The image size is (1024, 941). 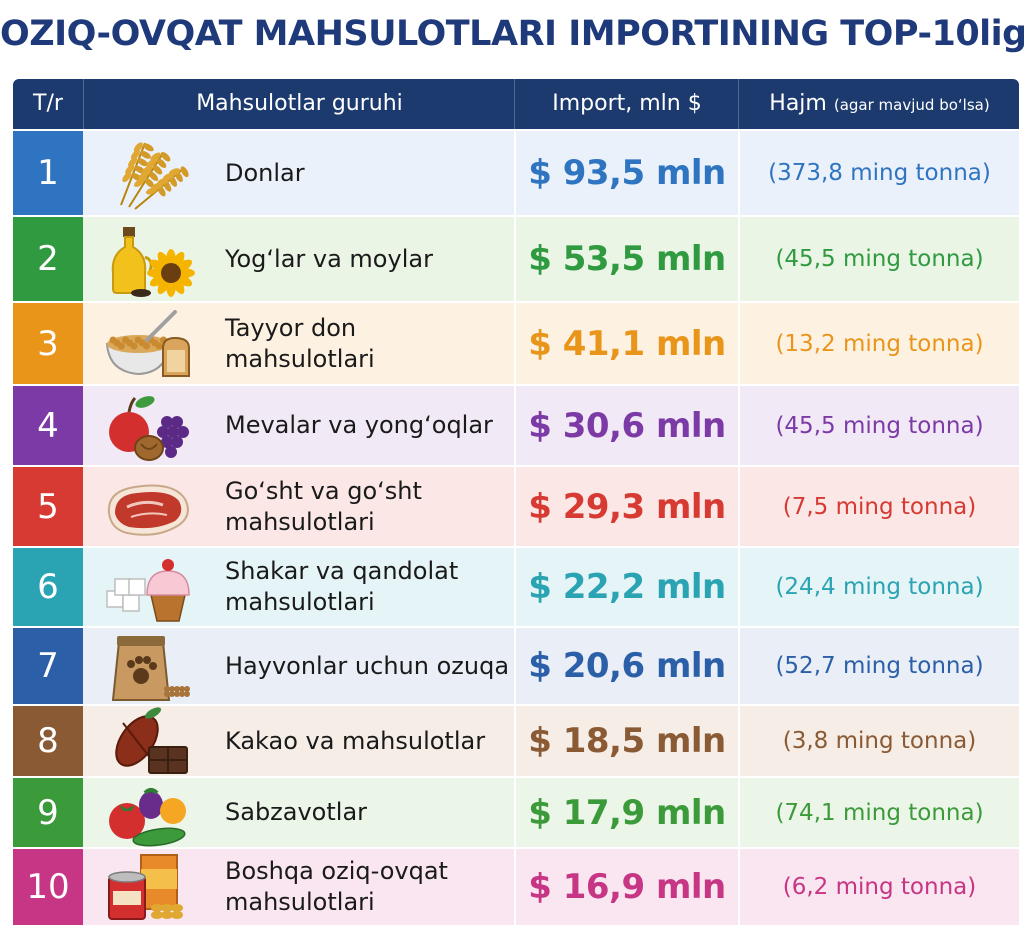 What do you see at coordinates (149, 426) in the screenshot?
I see `fruits-nuts-icon` at bounding box center [149, 426].